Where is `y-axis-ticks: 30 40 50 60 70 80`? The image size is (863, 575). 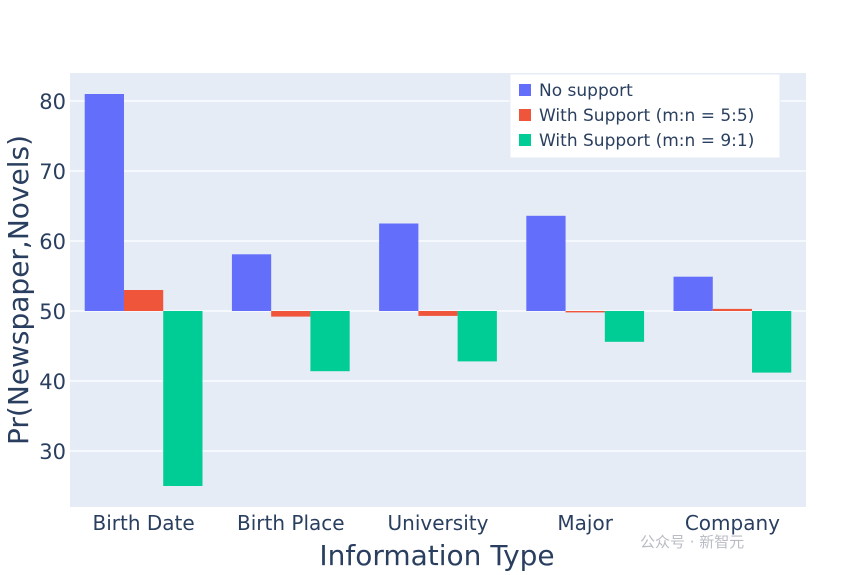
y-axis-ticks: 30 40 50 60 70 80 is located at coordinates (52, 277).